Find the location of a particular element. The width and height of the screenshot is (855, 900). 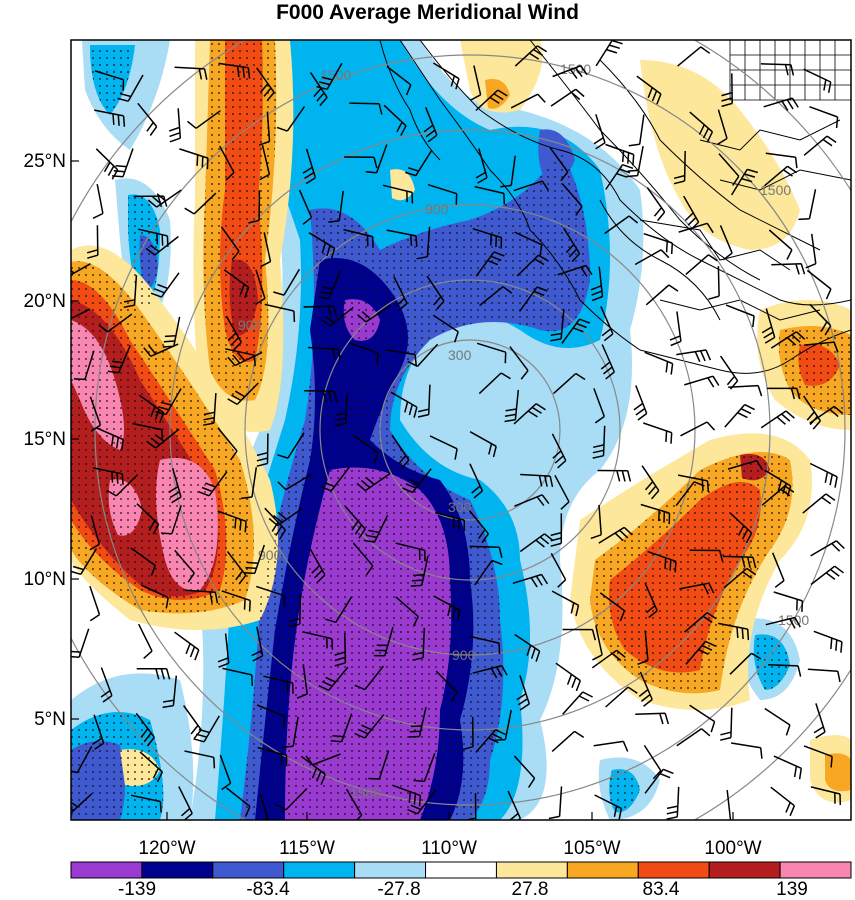

lat-label-5N: 5°N is located at coordinates (50, 719).